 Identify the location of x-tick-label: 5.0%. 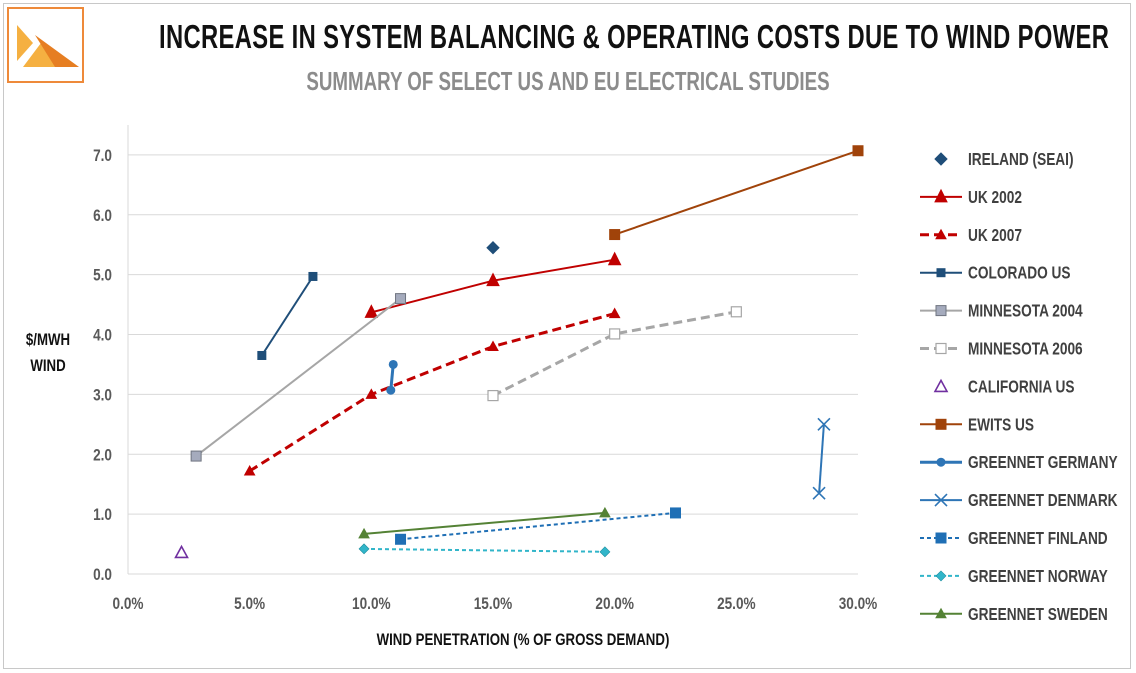
(249, 604).